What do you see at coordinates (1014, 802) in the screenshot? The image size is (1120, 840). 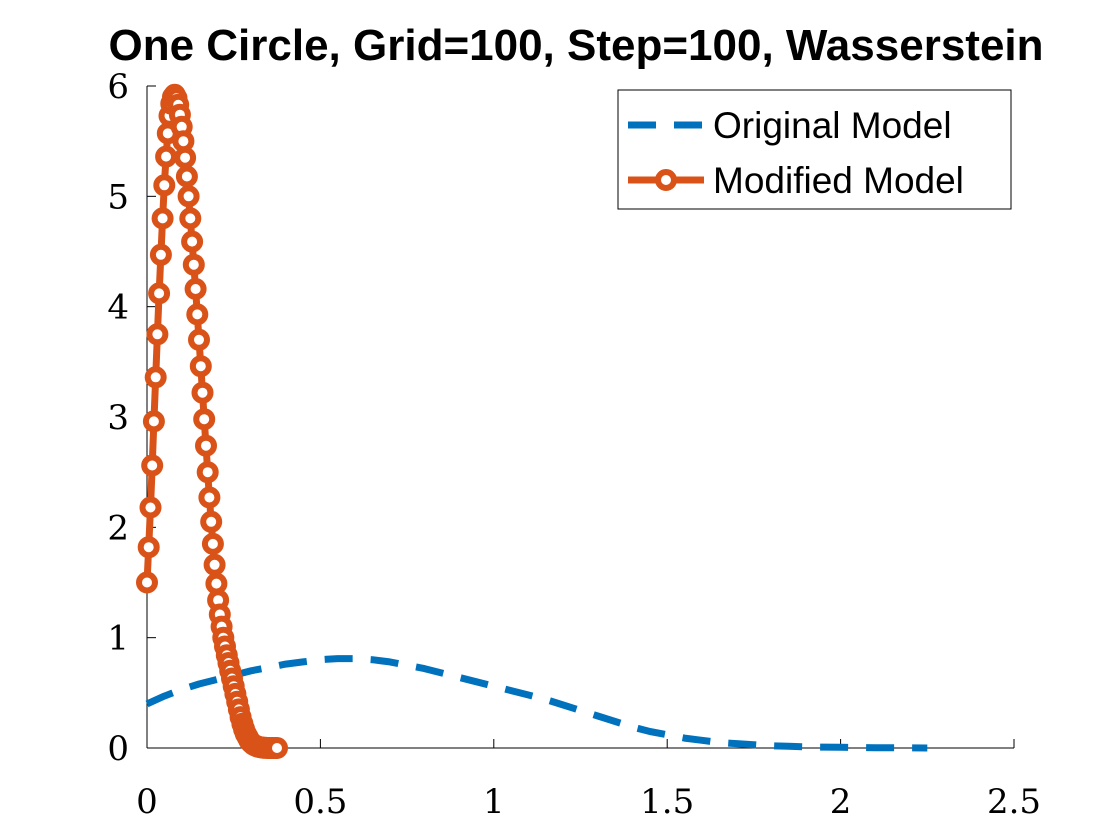 I see `x-tick-label: 2.5` at bounding box center [1014, 802].